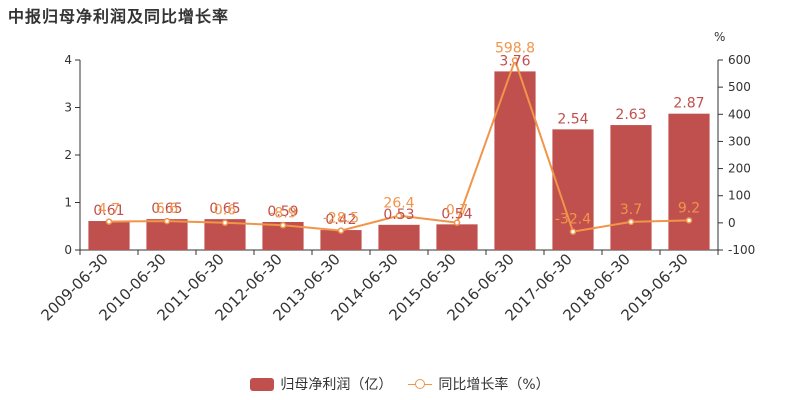 This screenshot has width=800, height=400. What do you see at coordinates (720, 37) in the screenshot?
I see `right-axis-unit: %` at bounding box center [720, 37].